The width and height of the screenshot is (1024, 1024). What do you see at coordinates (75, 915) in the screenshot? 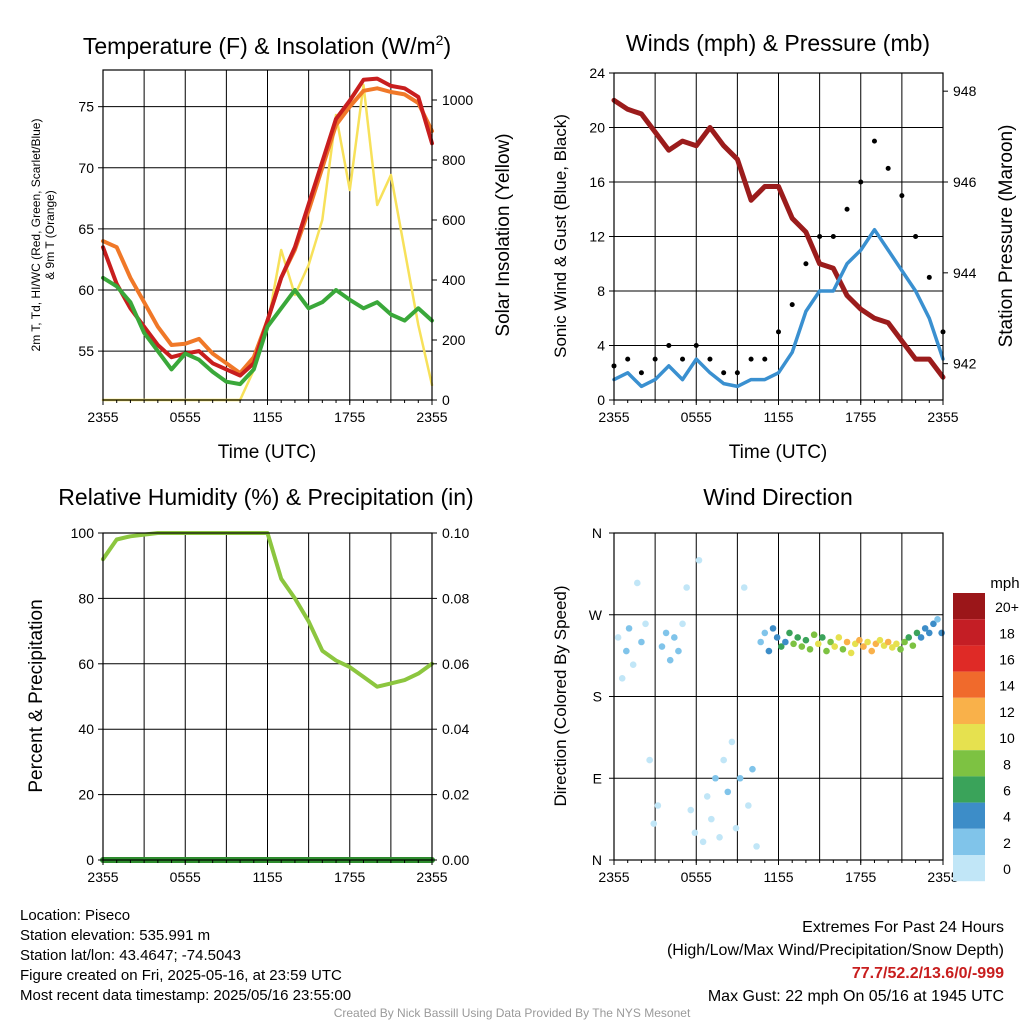
I see `location-text: Location: Piseco` at bounding box center [75, 915].